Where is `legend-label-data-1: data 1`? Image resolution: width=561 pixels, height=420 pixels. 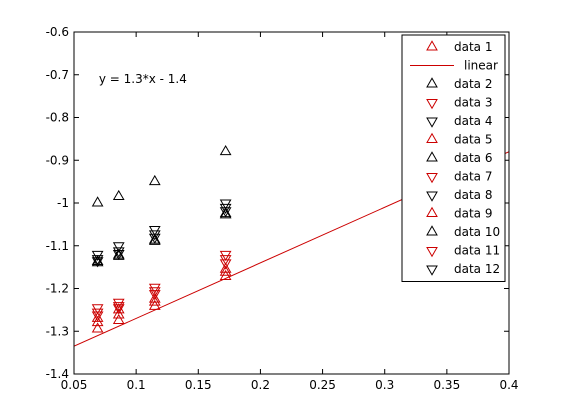 legend-label-data-1: data 1 is located at coordinates (473, 47).